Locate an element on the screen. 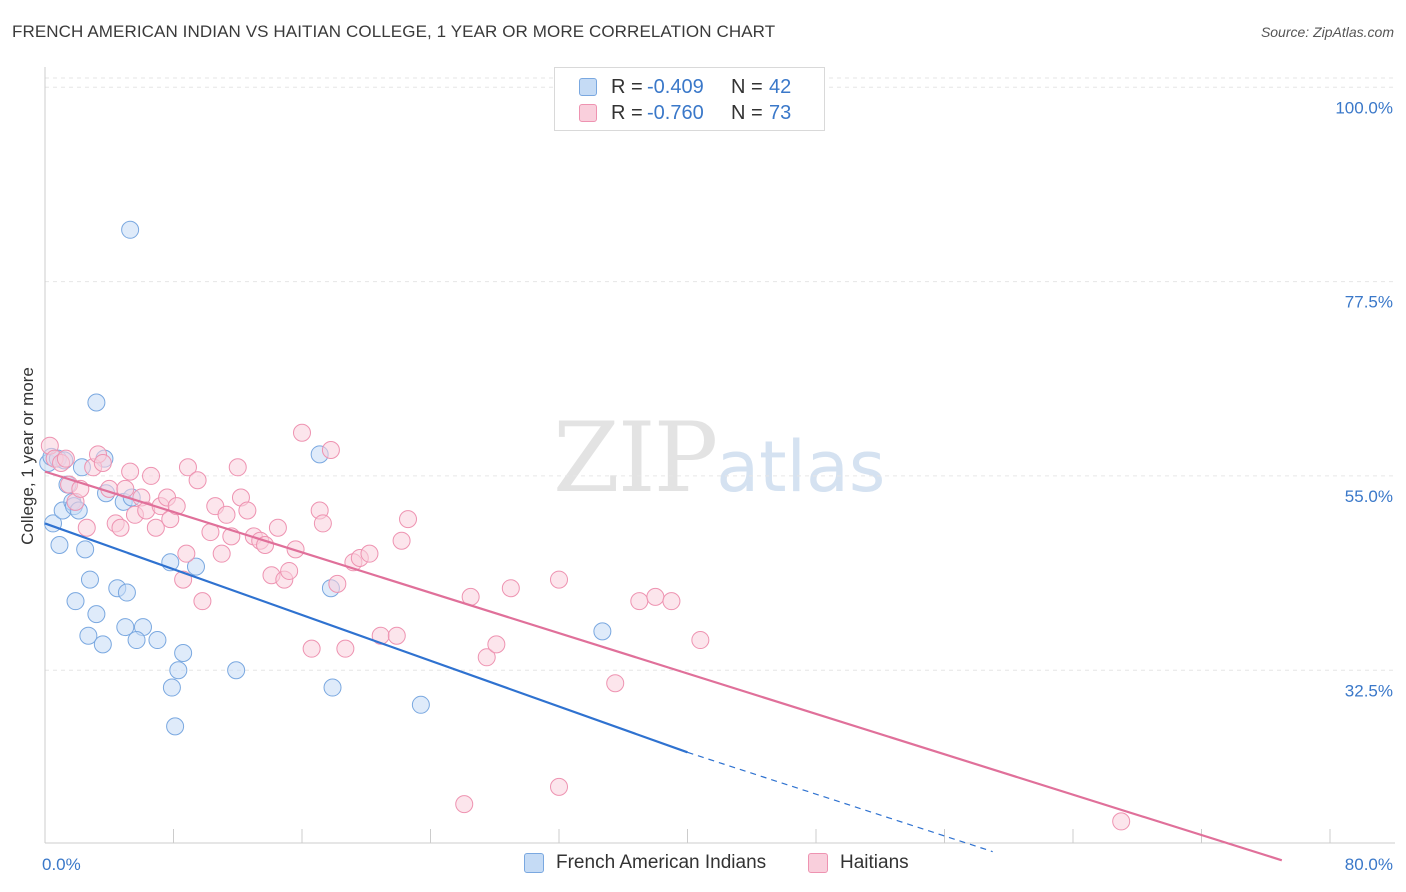  n-value: 73 is located at coordinates (780, 112).